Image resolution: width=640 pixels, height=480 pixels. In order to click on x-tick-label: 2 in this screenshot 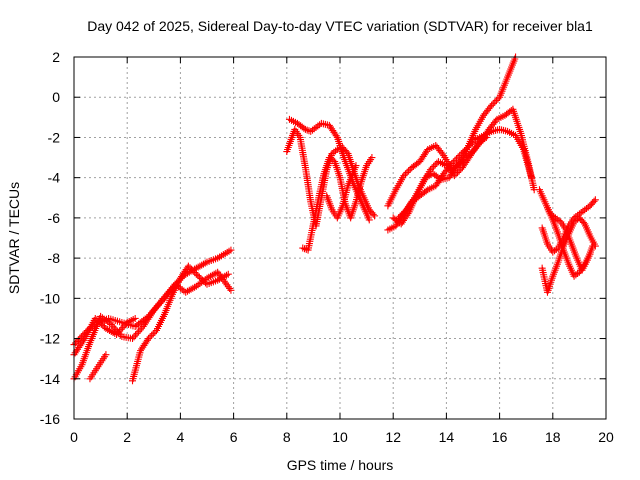, I will do `click(127, 437)`.